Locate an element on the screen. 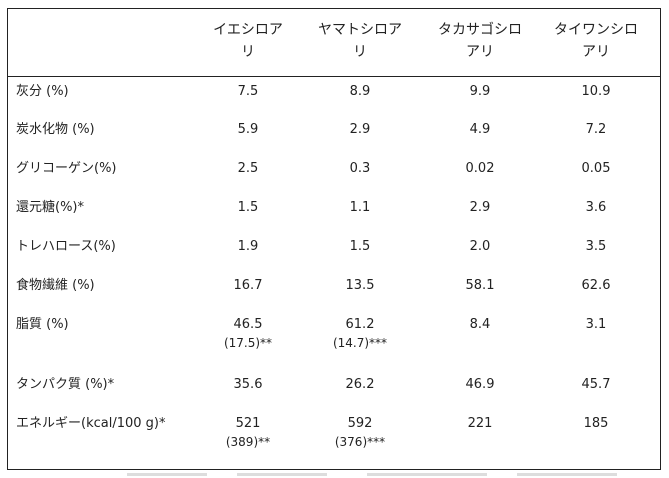 The height and width of the screenshot is (478, 669). column-header-yamatoshiroari: ヤマトシロアリ is located at coordinates (360, 41).